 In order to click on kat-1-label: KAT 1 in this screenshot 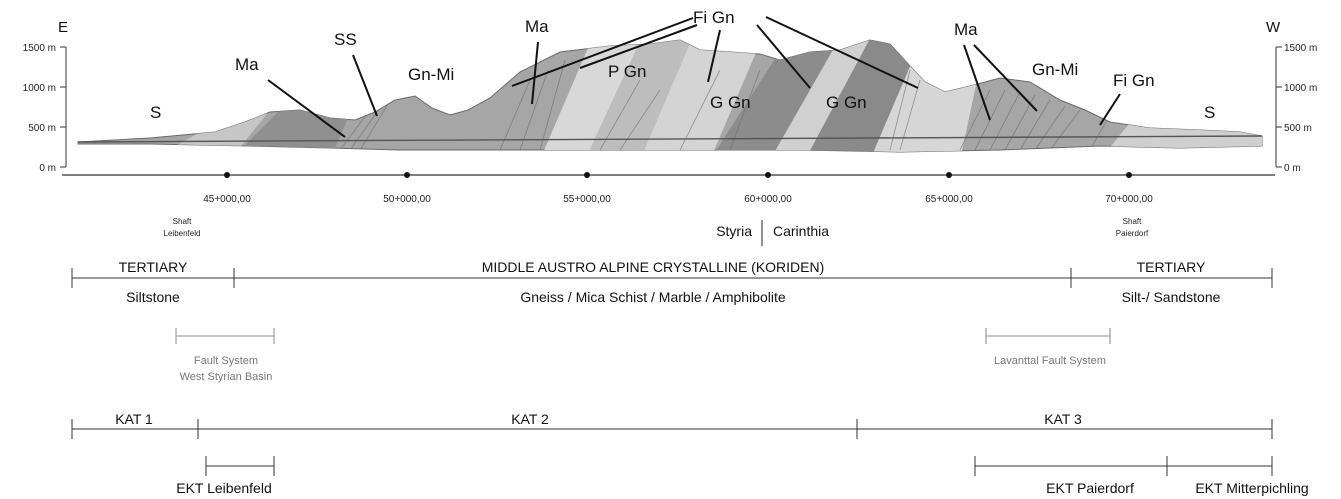, I will do `click(134, 419)`.